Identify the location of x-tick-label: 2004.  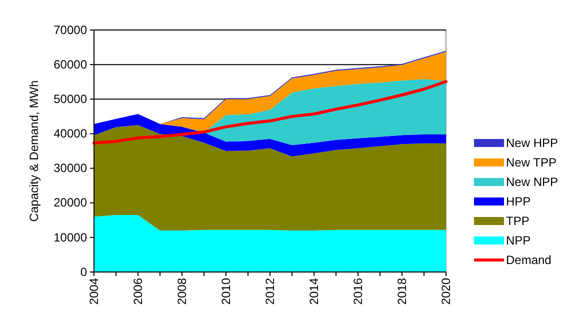
(94, 291).